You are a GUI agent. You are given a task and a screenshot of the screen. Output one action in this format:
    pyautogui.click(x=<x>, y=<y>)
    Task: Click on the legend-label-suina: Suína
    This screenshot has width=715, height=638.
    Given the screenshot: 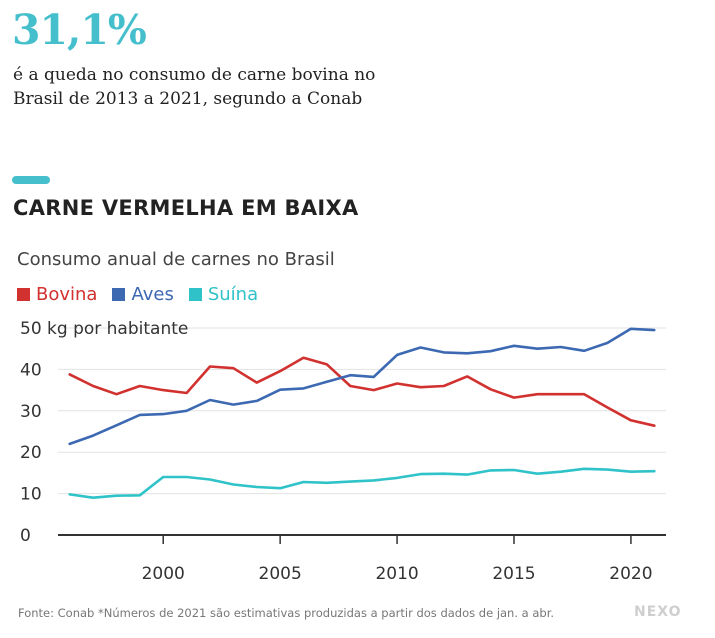 What is the action you would take?
    pyautogui.click(x=233, y=294)
    